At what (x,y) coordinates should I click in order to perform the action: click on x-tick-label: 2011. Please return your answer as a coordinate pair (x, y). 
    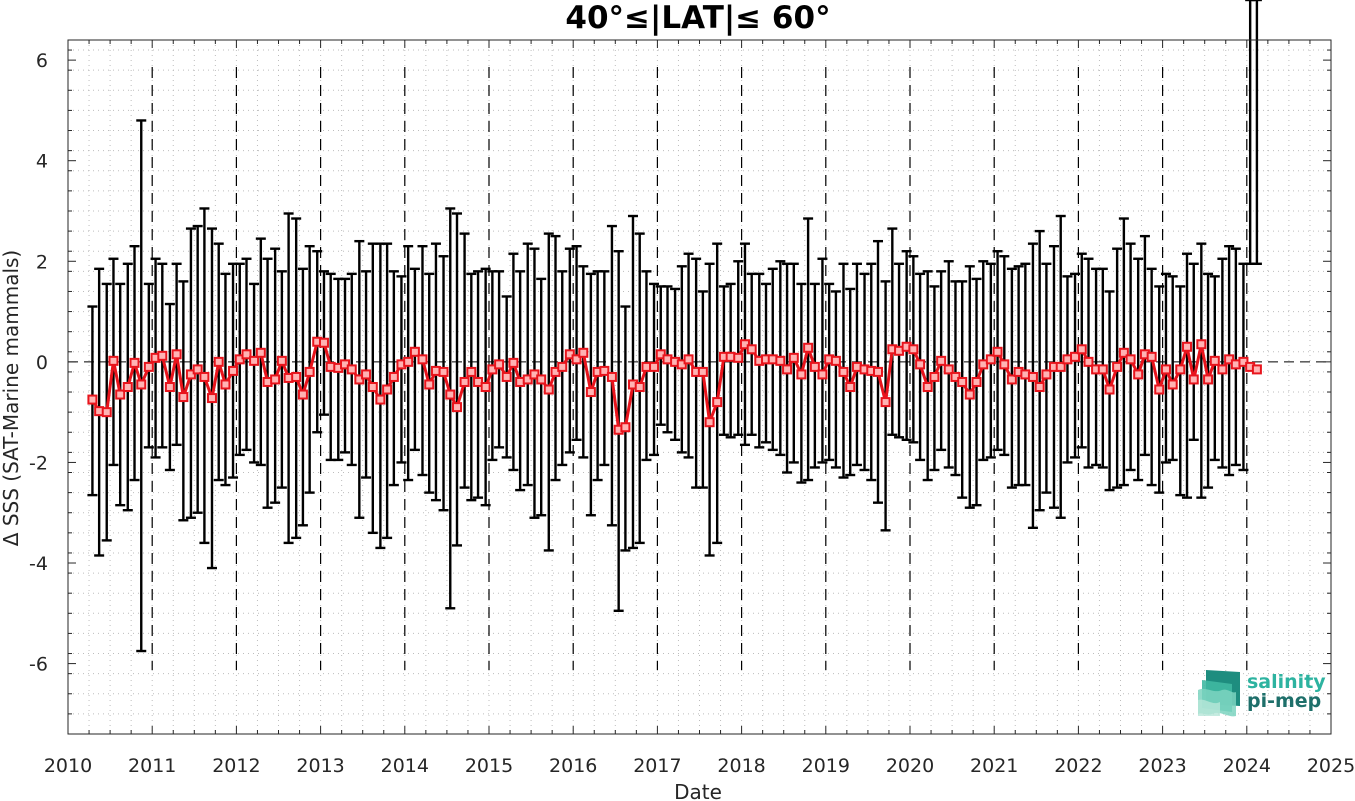
    Looking at the image, I should click on (152, 766).